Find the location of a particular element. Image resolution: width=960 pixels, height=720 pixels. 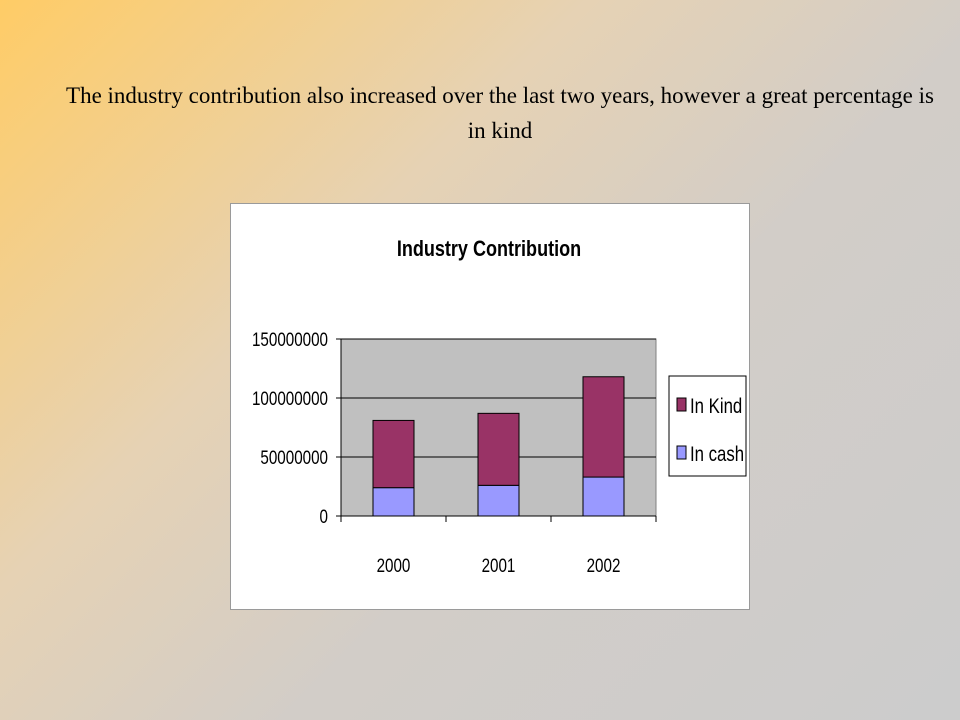

y-tick-label: 150000000 is located at coordinates (290, 339).